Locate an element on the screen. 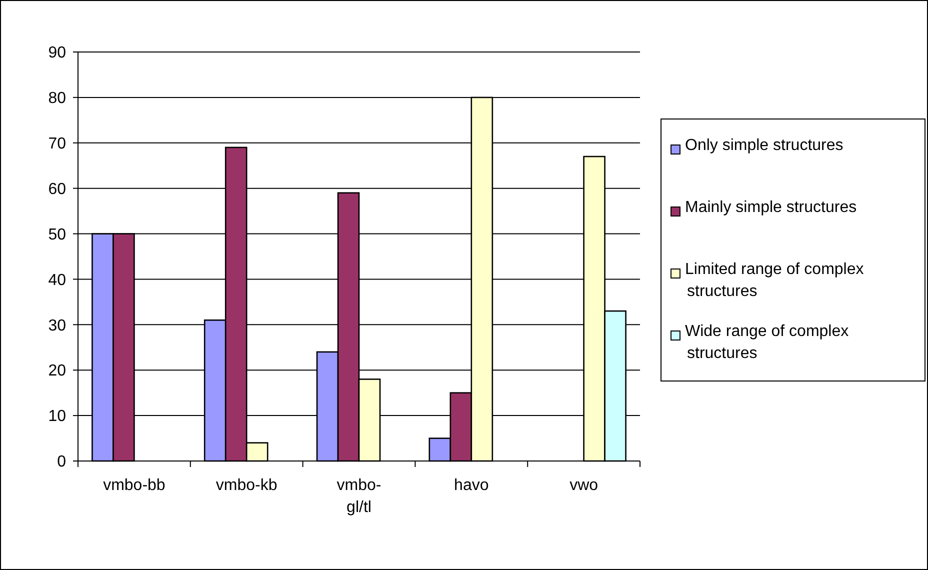 Image resolution: width=928 pixels, height=570 pixels. x-tick-label: vwo is located at coordinates (584, 485).